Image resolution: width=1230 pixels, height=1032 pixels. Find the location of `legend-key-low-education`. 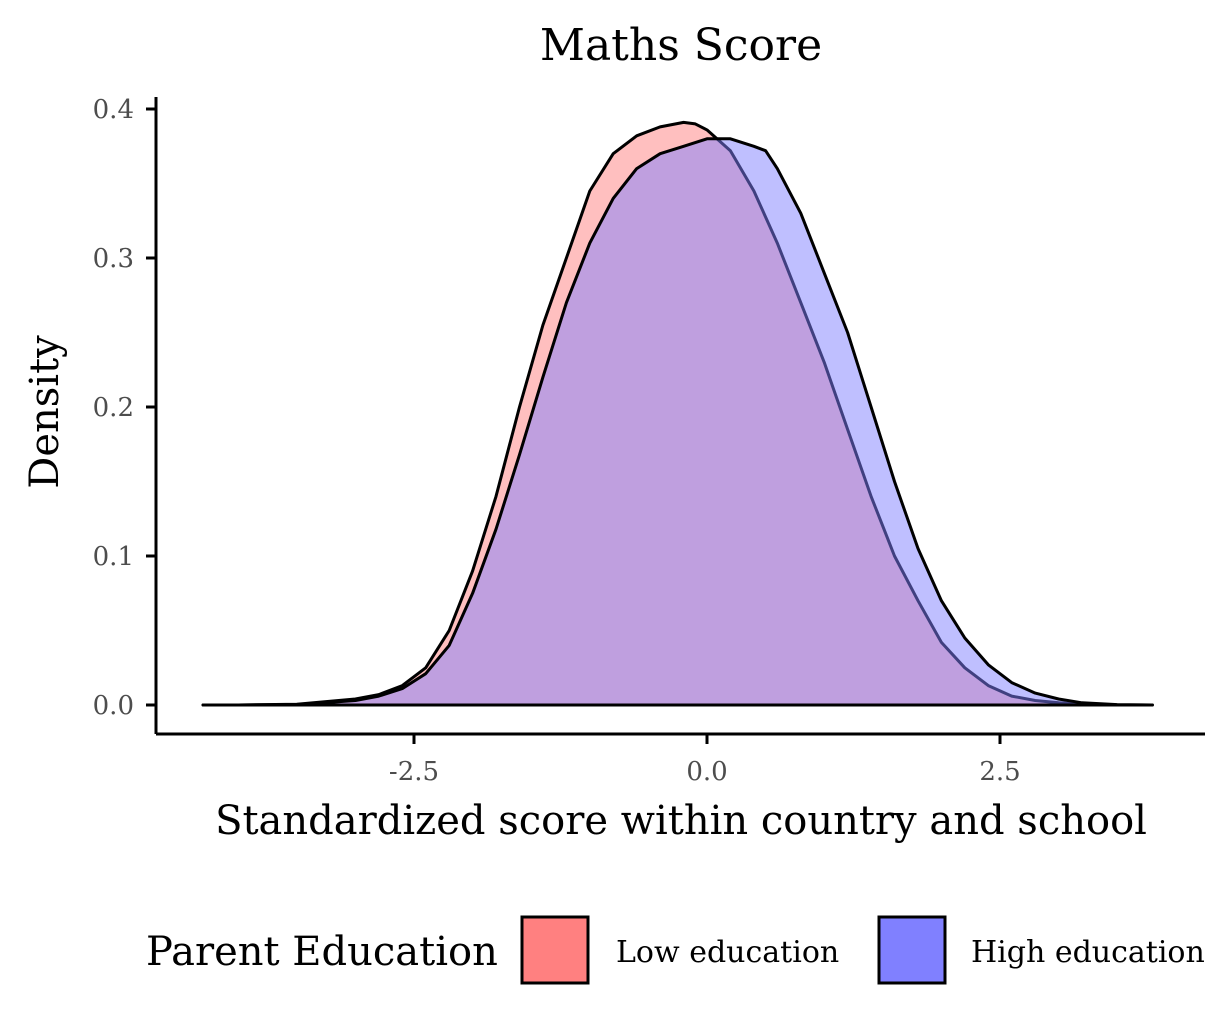

legend-key-low-education is located at coordinates (555, 950).